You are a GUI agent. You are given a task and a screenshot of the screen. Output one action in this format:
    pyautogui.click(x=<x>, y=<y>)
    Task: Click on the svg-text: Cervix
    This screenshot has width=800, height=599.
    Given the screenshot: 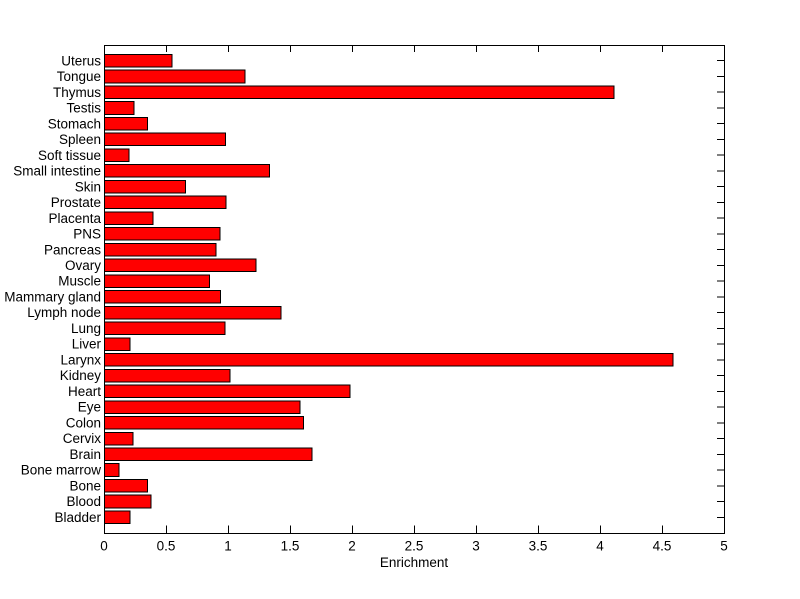 What is the action you would take?
    pyautogui.click(x=82, y=438)
    